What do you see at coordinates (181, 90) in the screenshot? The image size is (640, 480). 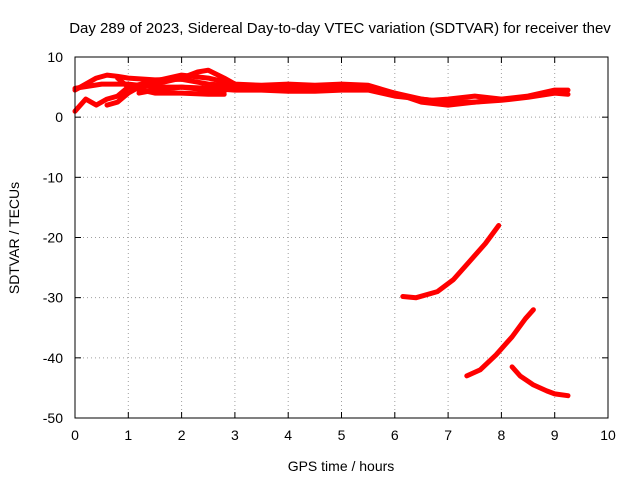 I see `series-trace-f` at bounding box center [181, 90].